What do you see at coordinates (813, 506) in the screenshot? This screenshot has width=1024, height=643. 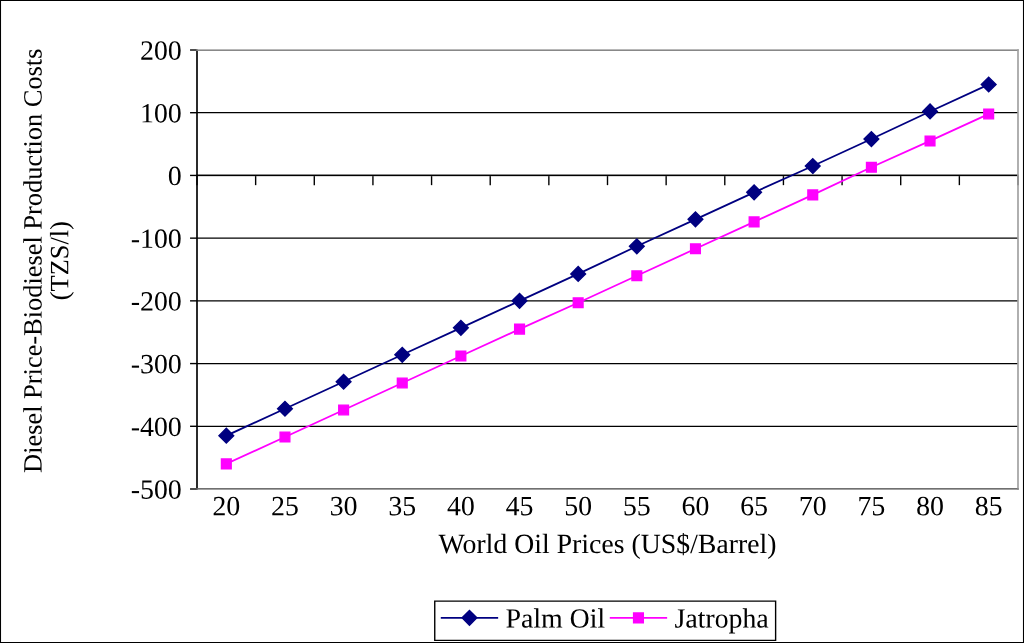 I see `x-tick-label: 70` at bounding box center [813, 506].